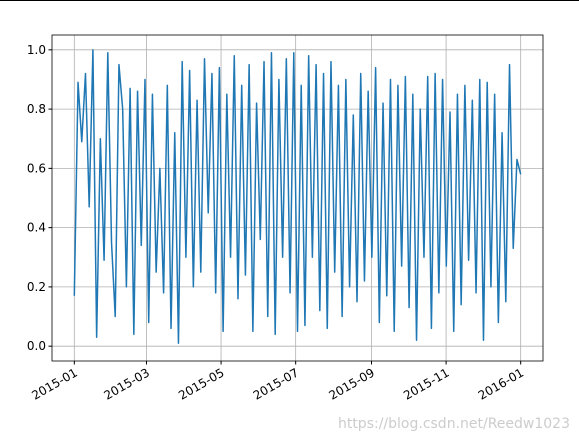 This screenshot has height=444, width=579. What do you see at coordinates (36, 346) in the screenshot?
I see `y-tick-label: 0.0` at bounding box center [36, 346].